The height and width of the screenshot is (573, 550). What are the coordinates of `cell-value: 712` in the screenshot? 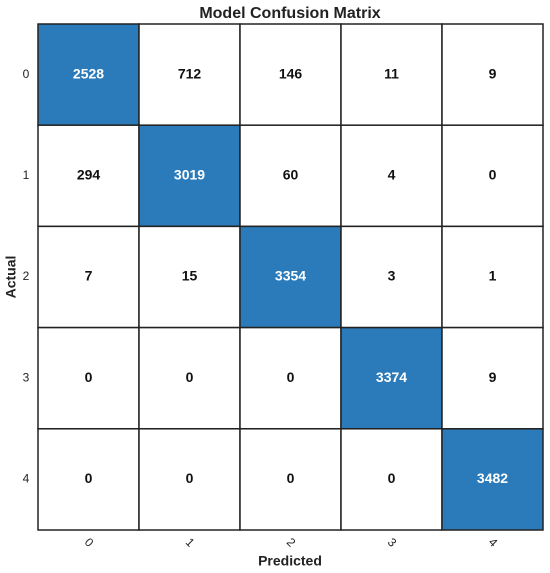 It's located at (190, 73).